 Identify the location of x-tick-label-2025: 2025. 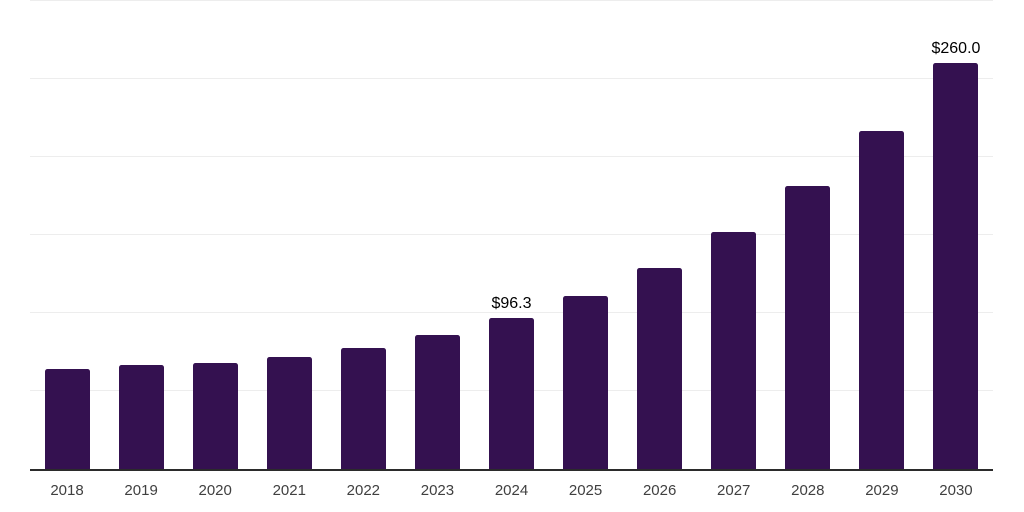
(585, 490).